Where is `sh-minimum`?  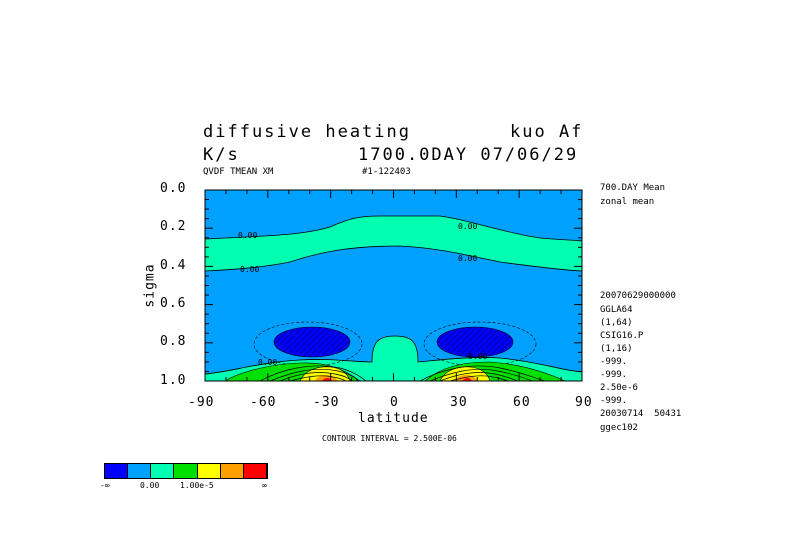 sh-minimum is located at coordinates (312, 342).